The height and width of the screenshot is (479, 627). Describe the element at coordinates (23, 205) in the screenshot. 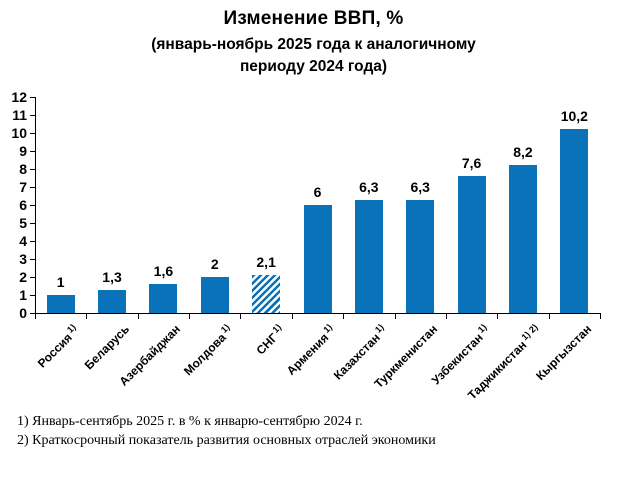

I see `y-axis-label: 6` at that location.